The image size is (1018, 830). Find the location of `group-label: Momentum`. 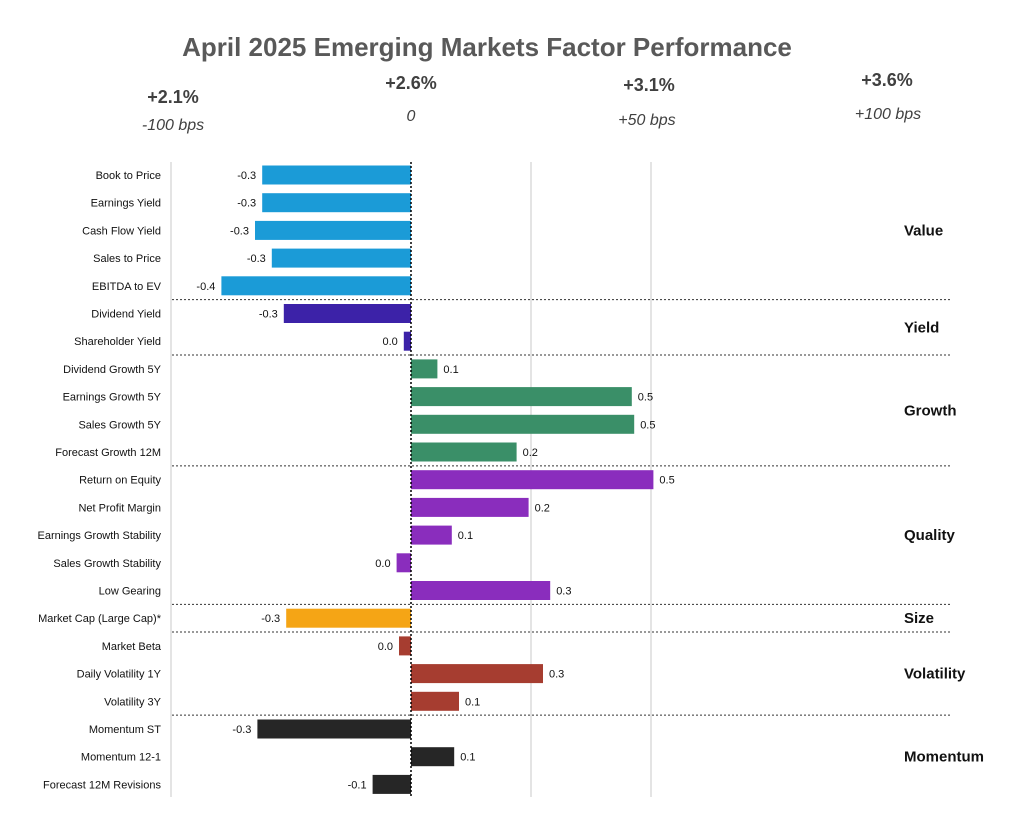

group-label: Momentum is located at coordinates (944, 757).